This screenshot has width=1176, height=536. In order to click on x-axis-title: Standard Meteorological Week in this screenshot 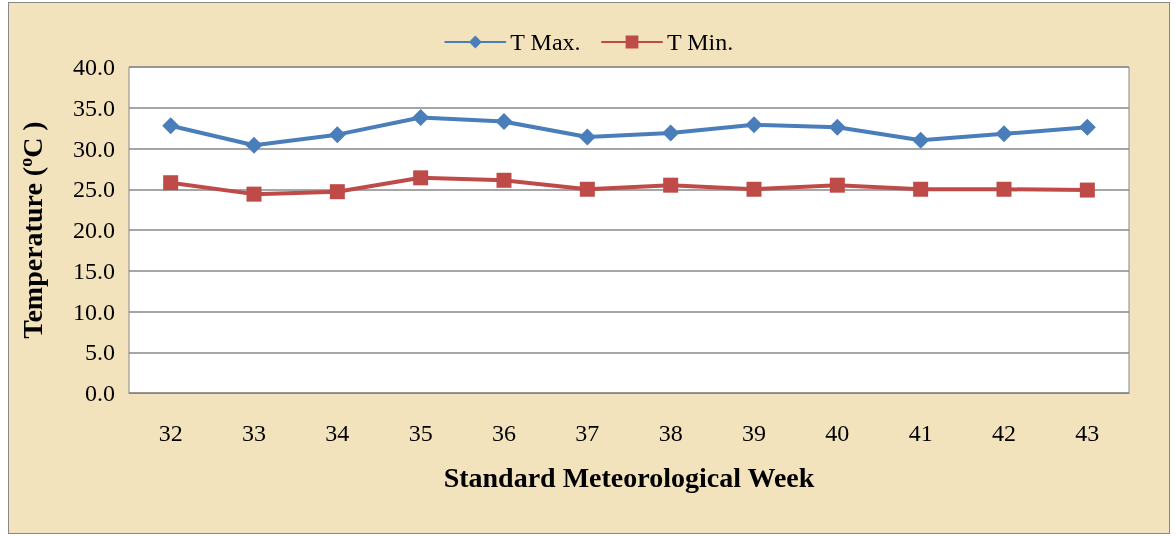, I will do `click(629, 477)`.